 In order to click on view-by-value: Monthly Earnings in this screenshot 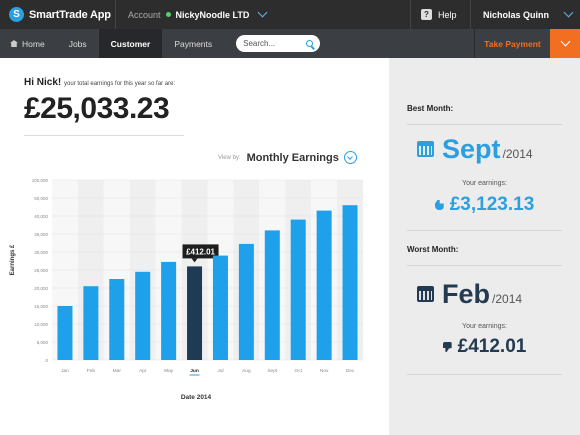, I will do `click(292, 157)`.